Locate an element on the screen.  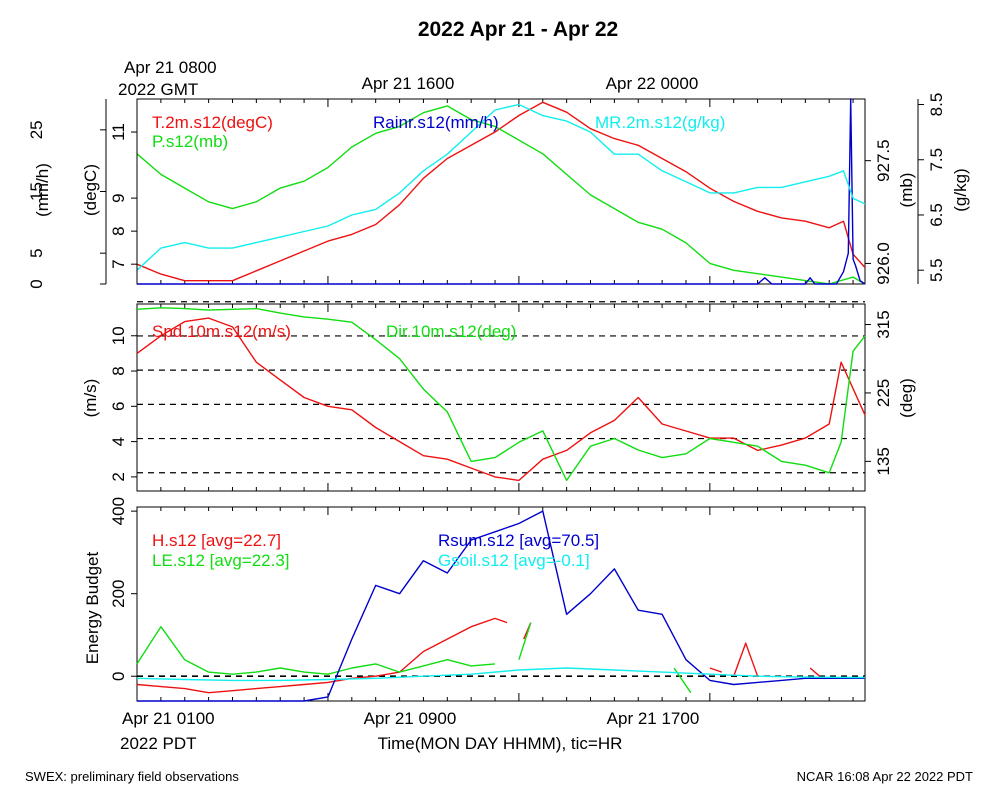
legend-energy-green: LE.s12 [avg=22.3] is located at coordinates (221, 560).